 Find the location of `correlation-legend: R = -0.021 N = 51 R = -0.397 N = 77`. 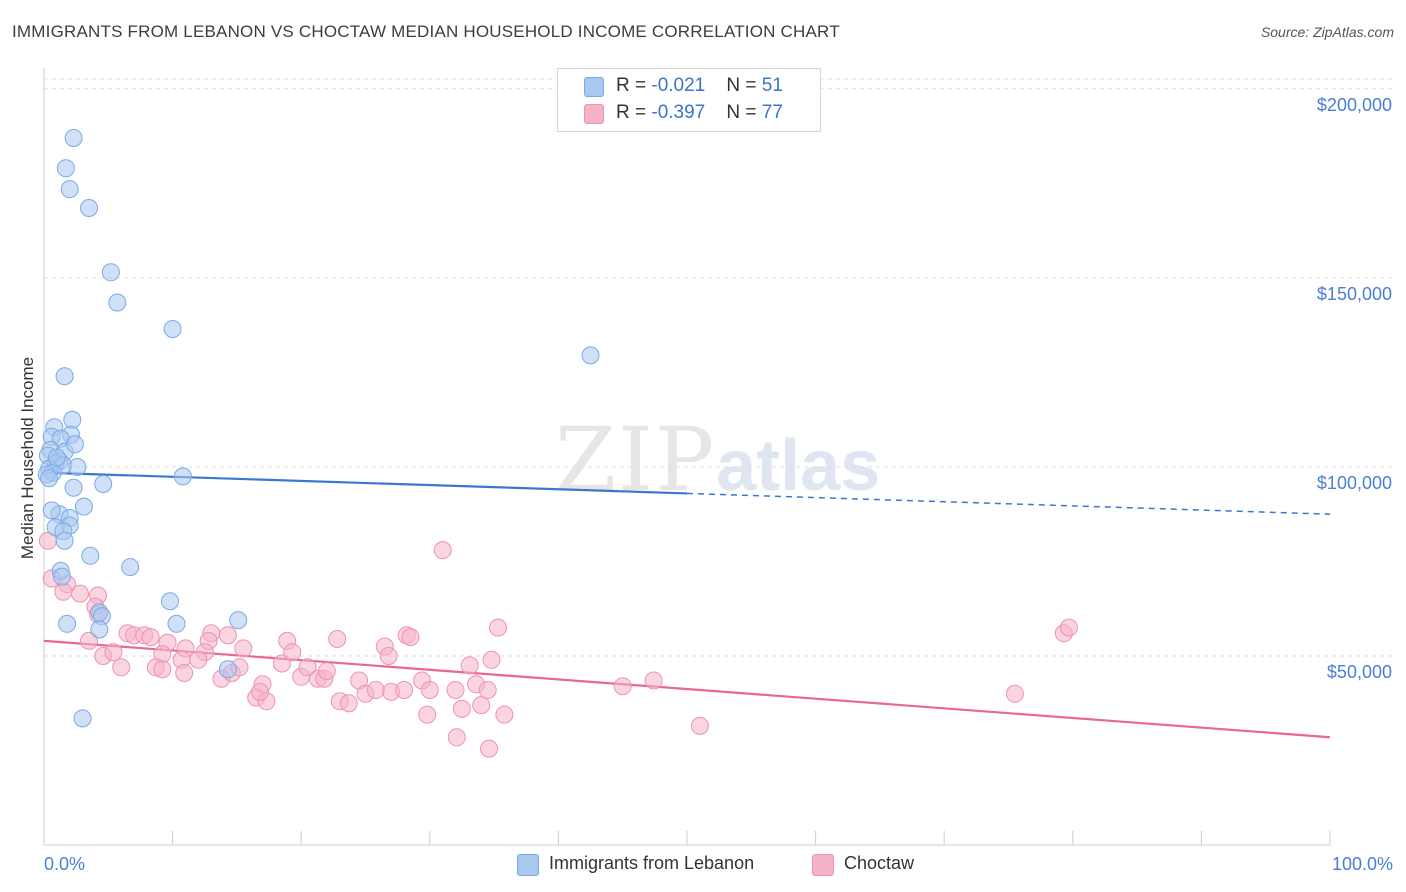

correlation-legend: R = -0.021 N = 51 R = -0.397 N = 77 is located at coordinates (689, 100).